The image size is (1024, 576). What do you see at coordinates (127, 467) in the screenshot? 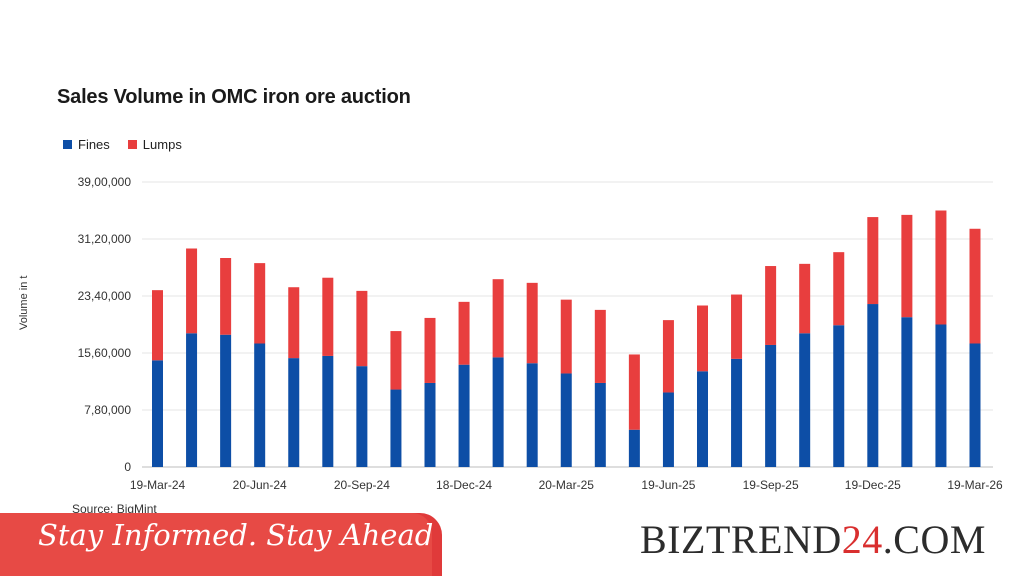
I see `y-tick-label: 0` at bounding box center [127, 467].